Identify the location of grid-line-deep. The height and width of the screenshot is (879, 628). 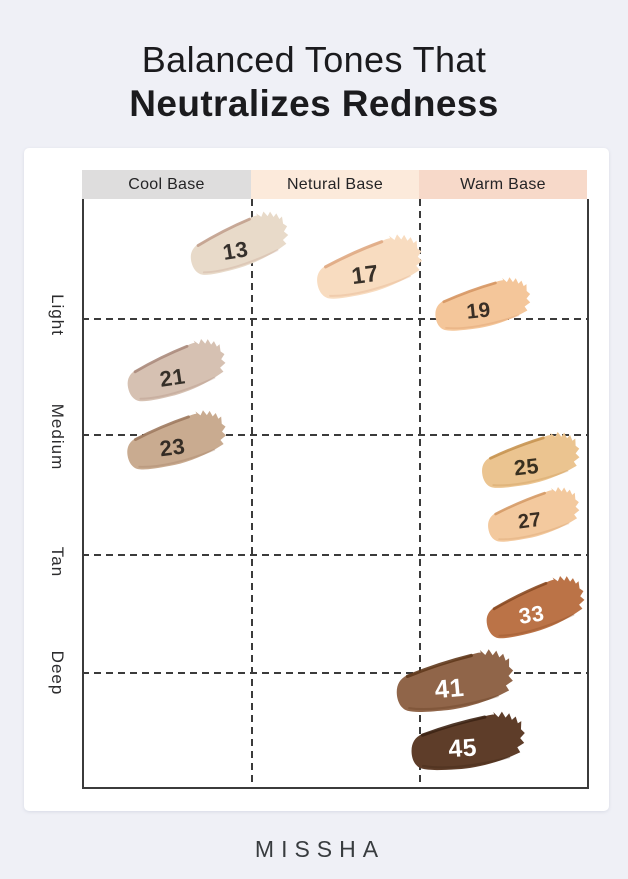
(335, 673).